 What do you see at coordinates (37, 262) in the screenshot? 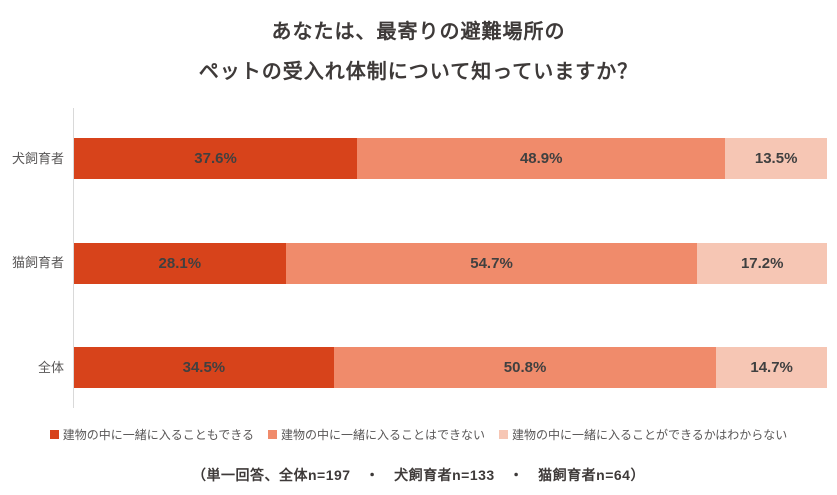
I see `category-label: 猫飼育者` at bounding box center [37, 262].